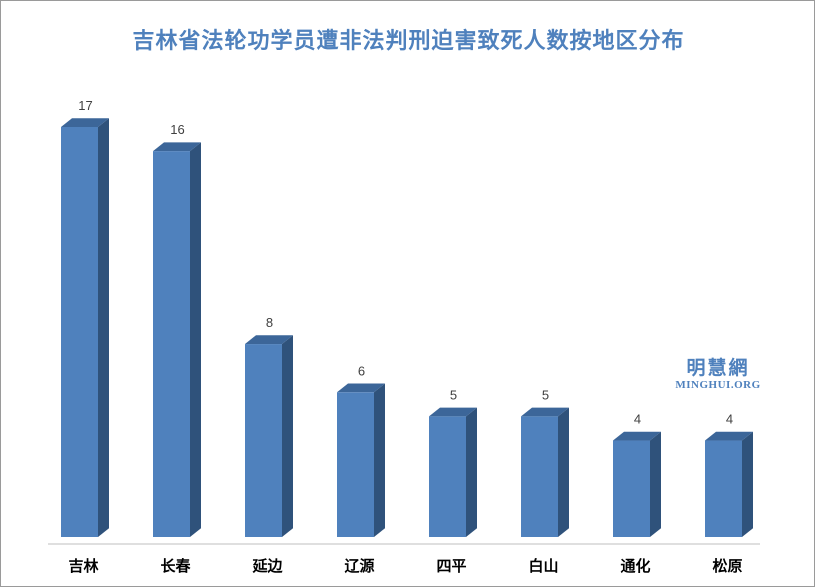 The width and height of the screenshot is (815, 587). Describe the element at coordinates (718, 368) in the screenshot. I see `watermark-chinese: 明慧網` at that location.